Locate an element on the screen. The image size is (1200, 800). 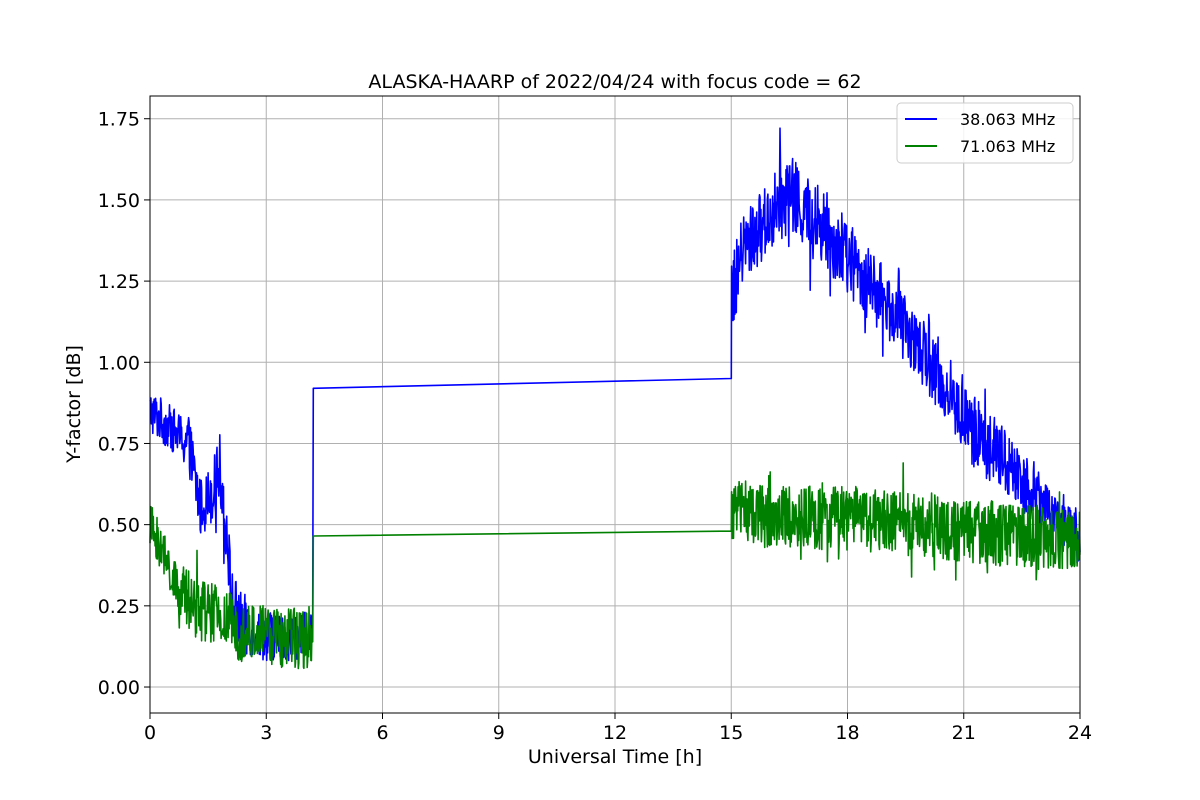
x-axis: 0 3 6 9 12 15 18 21 24 is located at coordinates (618, 728).